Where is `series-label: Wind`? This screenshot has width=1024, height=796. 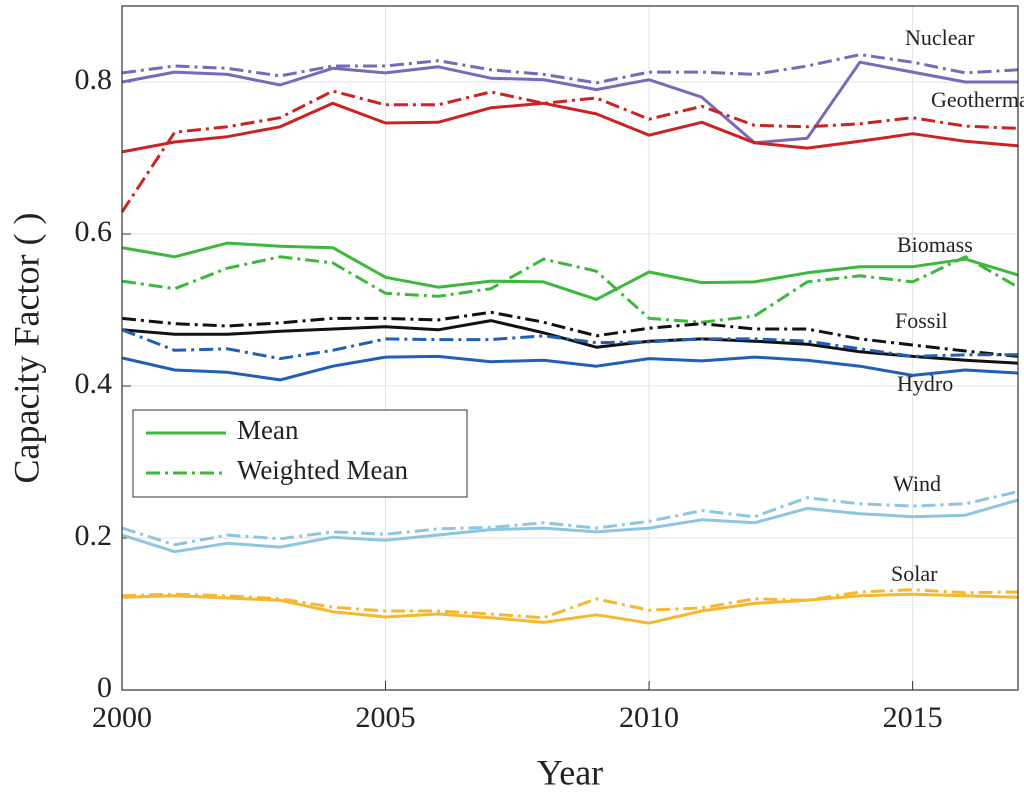
series-label: Wind is located at coordinates (917, 483).